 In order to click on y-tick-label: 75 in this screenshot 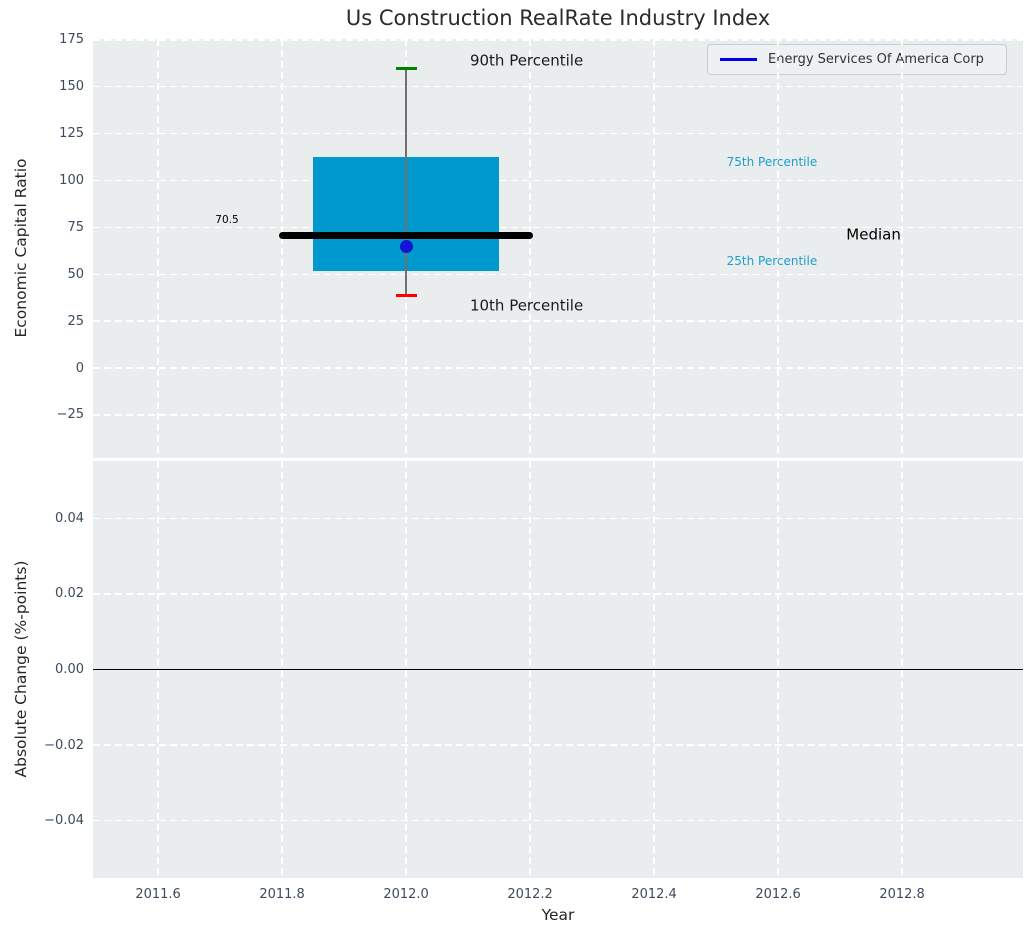, I will do `click(75, 227)`.